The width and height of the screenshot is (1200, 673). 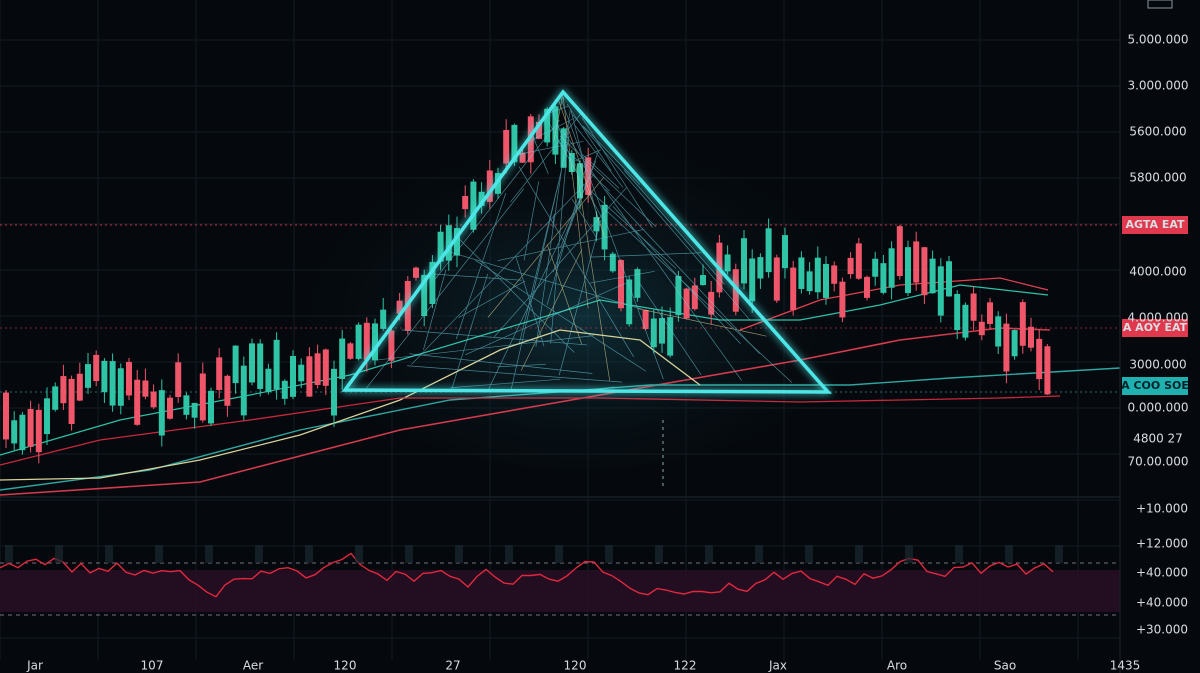 I want to click on oscillator, so click(x=531, y=571).